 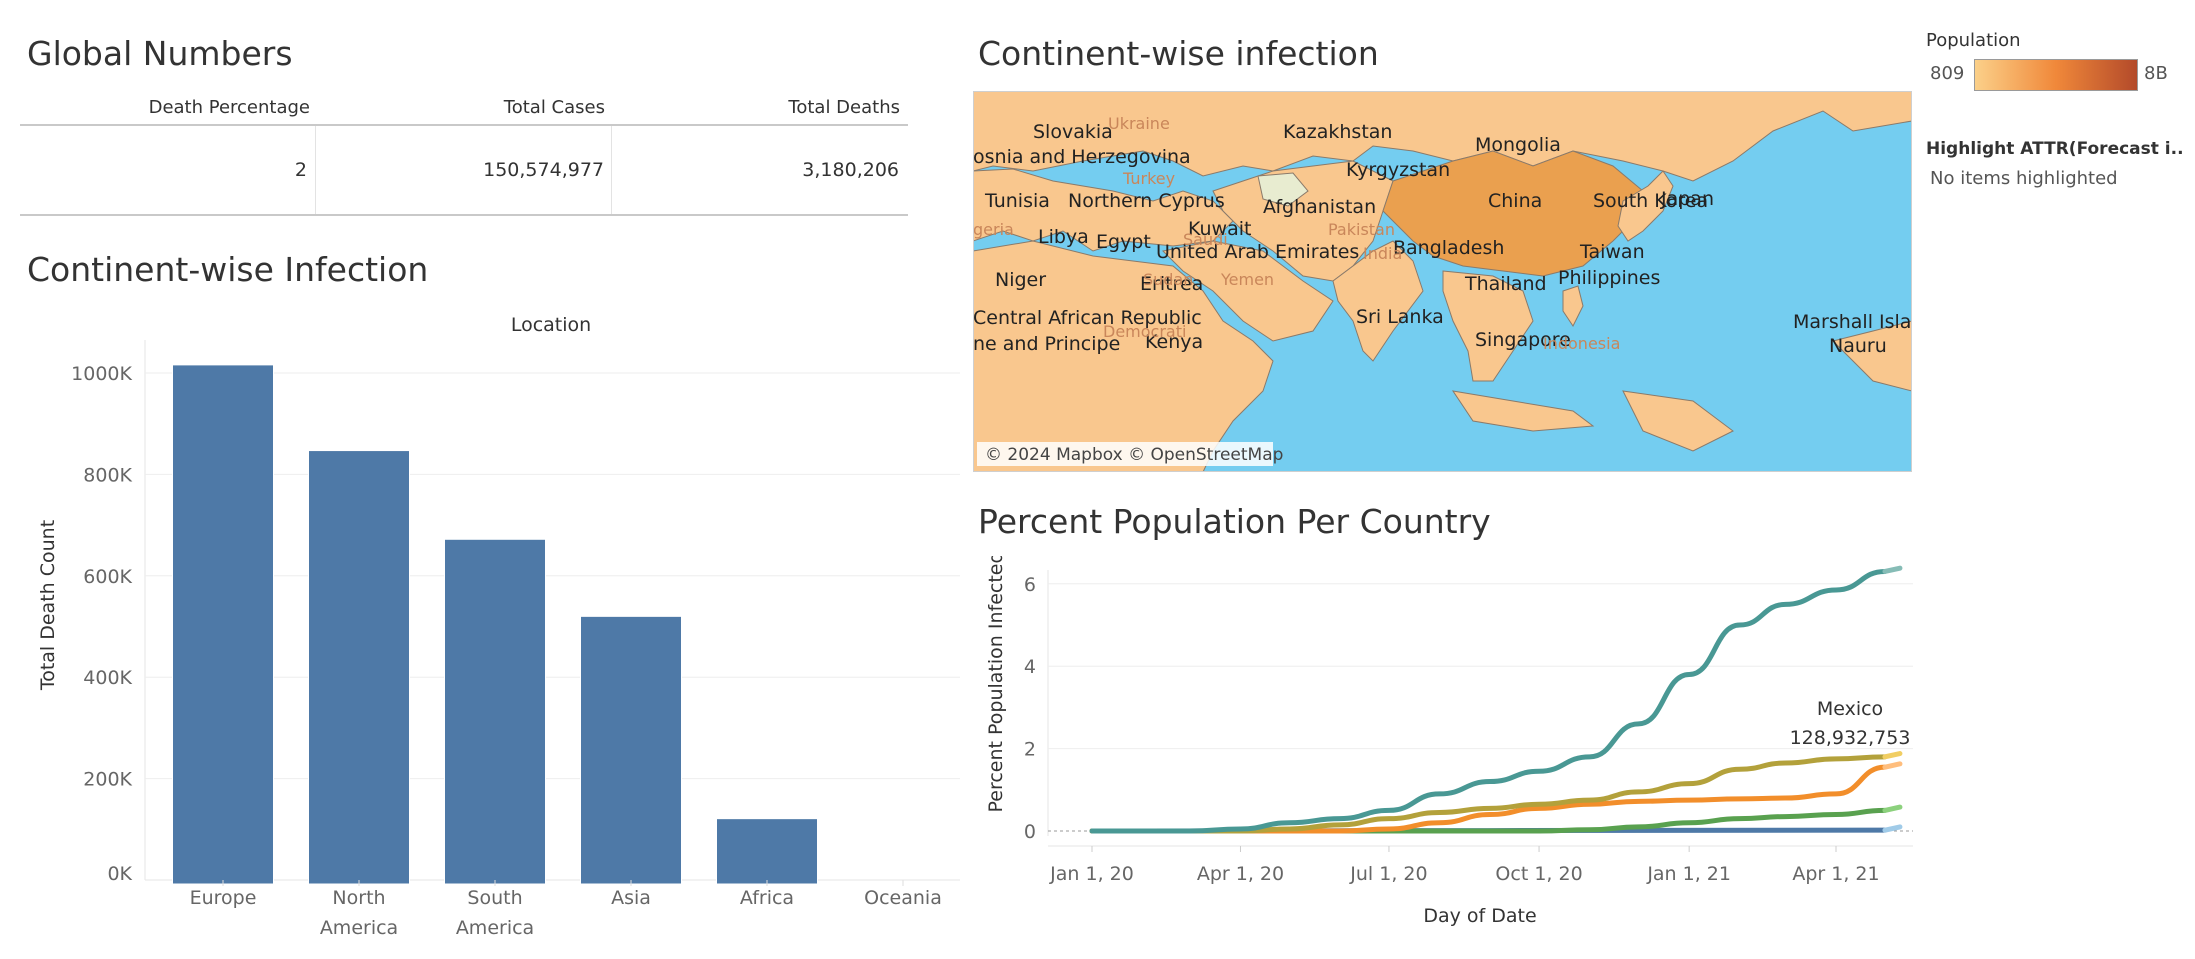 I want to click on map-label-saudi: Saudi, so click(x=1205, y=239).